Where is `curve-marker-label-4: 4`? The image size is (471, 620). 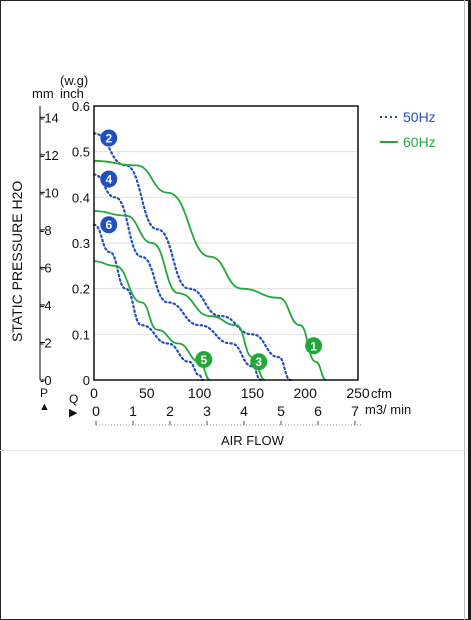 curve-marker-label-4: 4 is located at coordinates (108, 180).